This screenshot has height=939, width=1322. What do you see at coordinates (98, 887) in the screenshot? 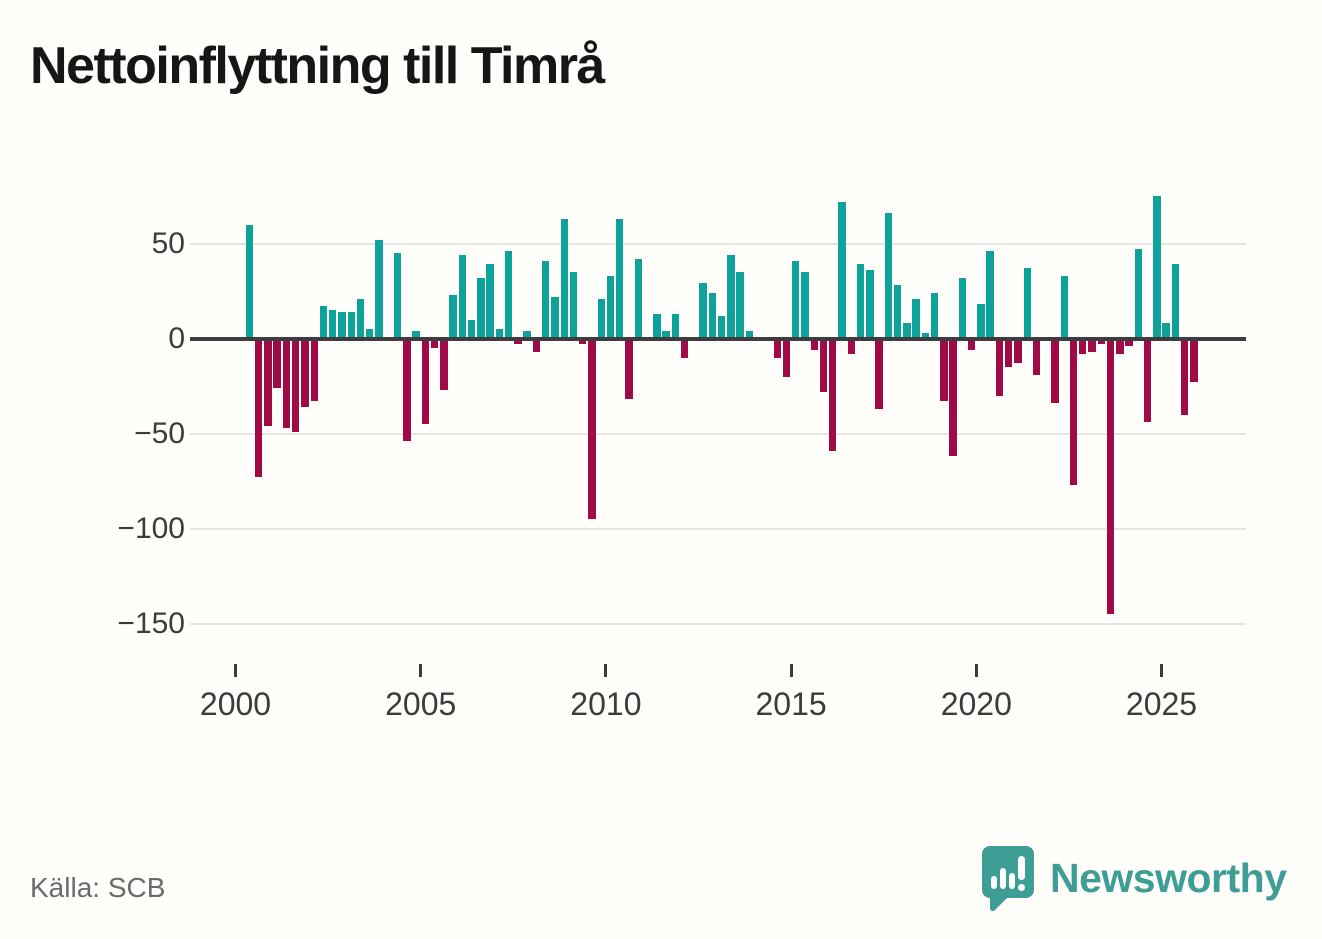
I see `source-note: Källa: SCB` at bounding box center [98, 887].